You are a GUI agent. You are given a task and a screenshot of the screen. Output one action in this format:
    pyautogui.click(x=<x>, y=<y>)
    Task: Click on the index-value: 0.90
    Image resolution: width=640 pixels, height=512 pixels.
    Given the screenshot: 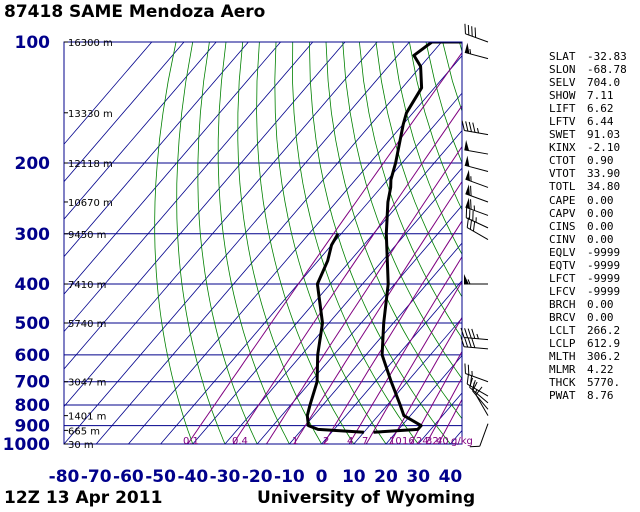 What is the action you would take?
    pyautogui.click(x=600, y=161)
    